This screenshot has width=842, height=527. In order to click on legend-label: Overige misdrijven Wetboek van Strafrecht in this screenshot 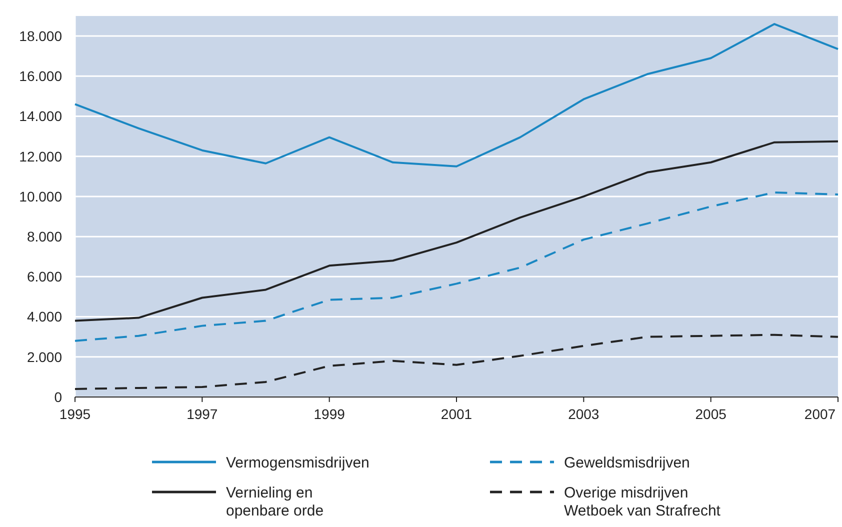, I will do `click(643, 502)`.